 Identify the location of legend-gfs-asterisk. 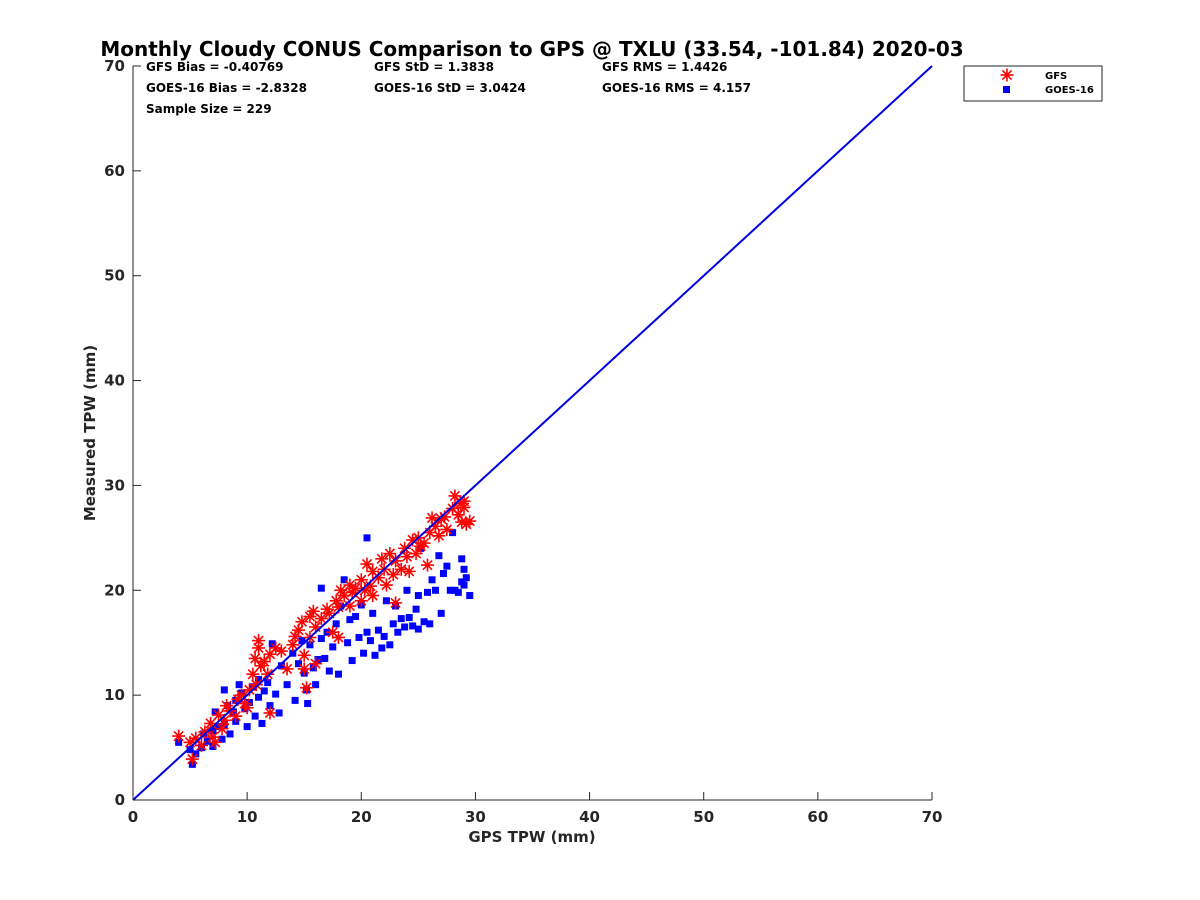
(1007, 75).